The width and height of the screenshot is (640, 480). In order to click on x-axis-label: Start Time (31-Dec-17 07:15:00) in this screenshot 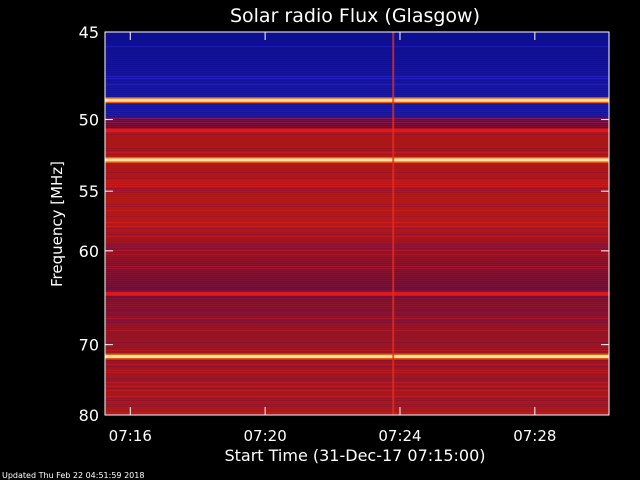, I will do `click(354, 455)`.